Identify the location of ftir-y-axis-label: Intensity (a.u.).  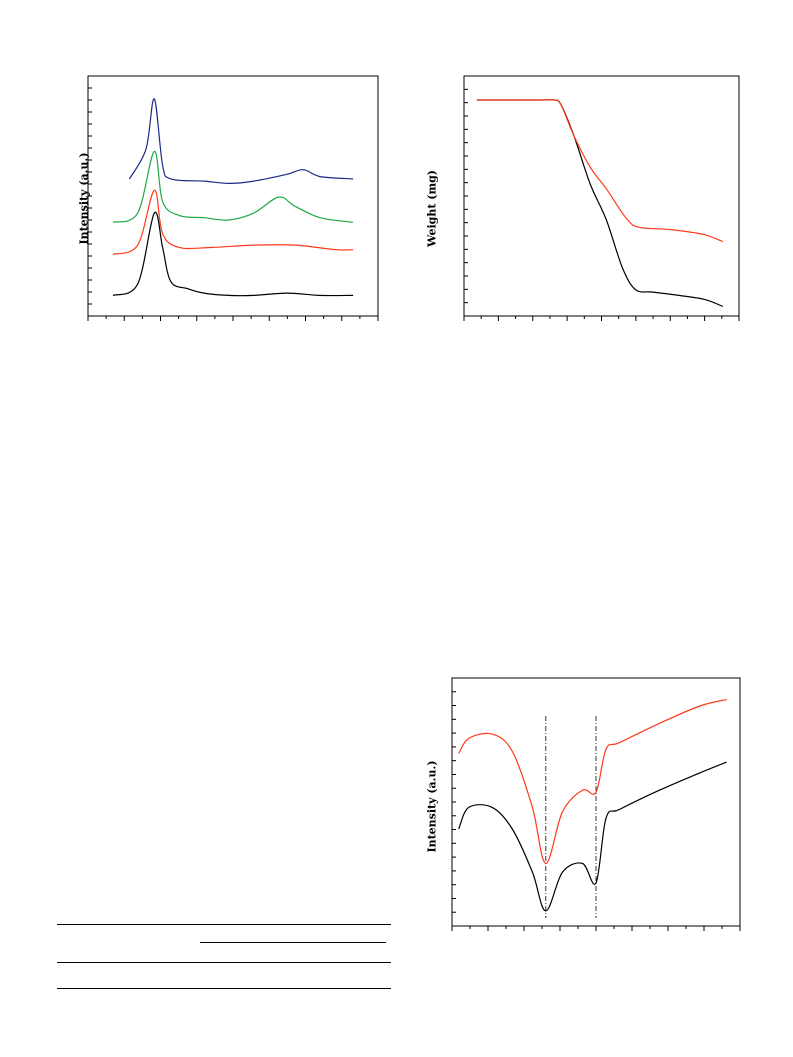
(432, 806).